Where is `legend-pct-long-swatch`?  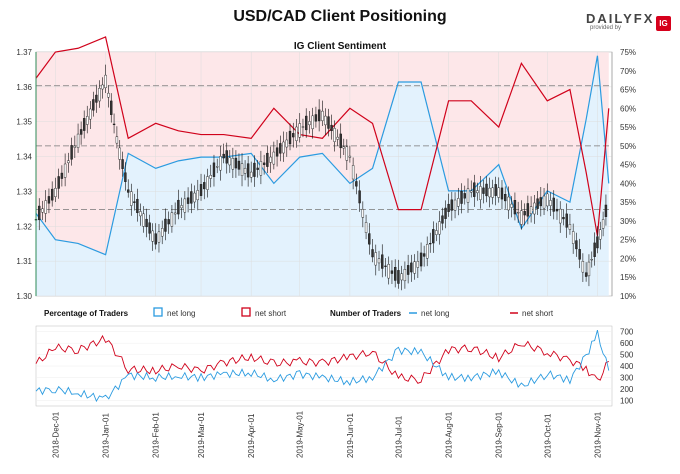
legend-pct-long-swatch is located at coordinates (158, 312).